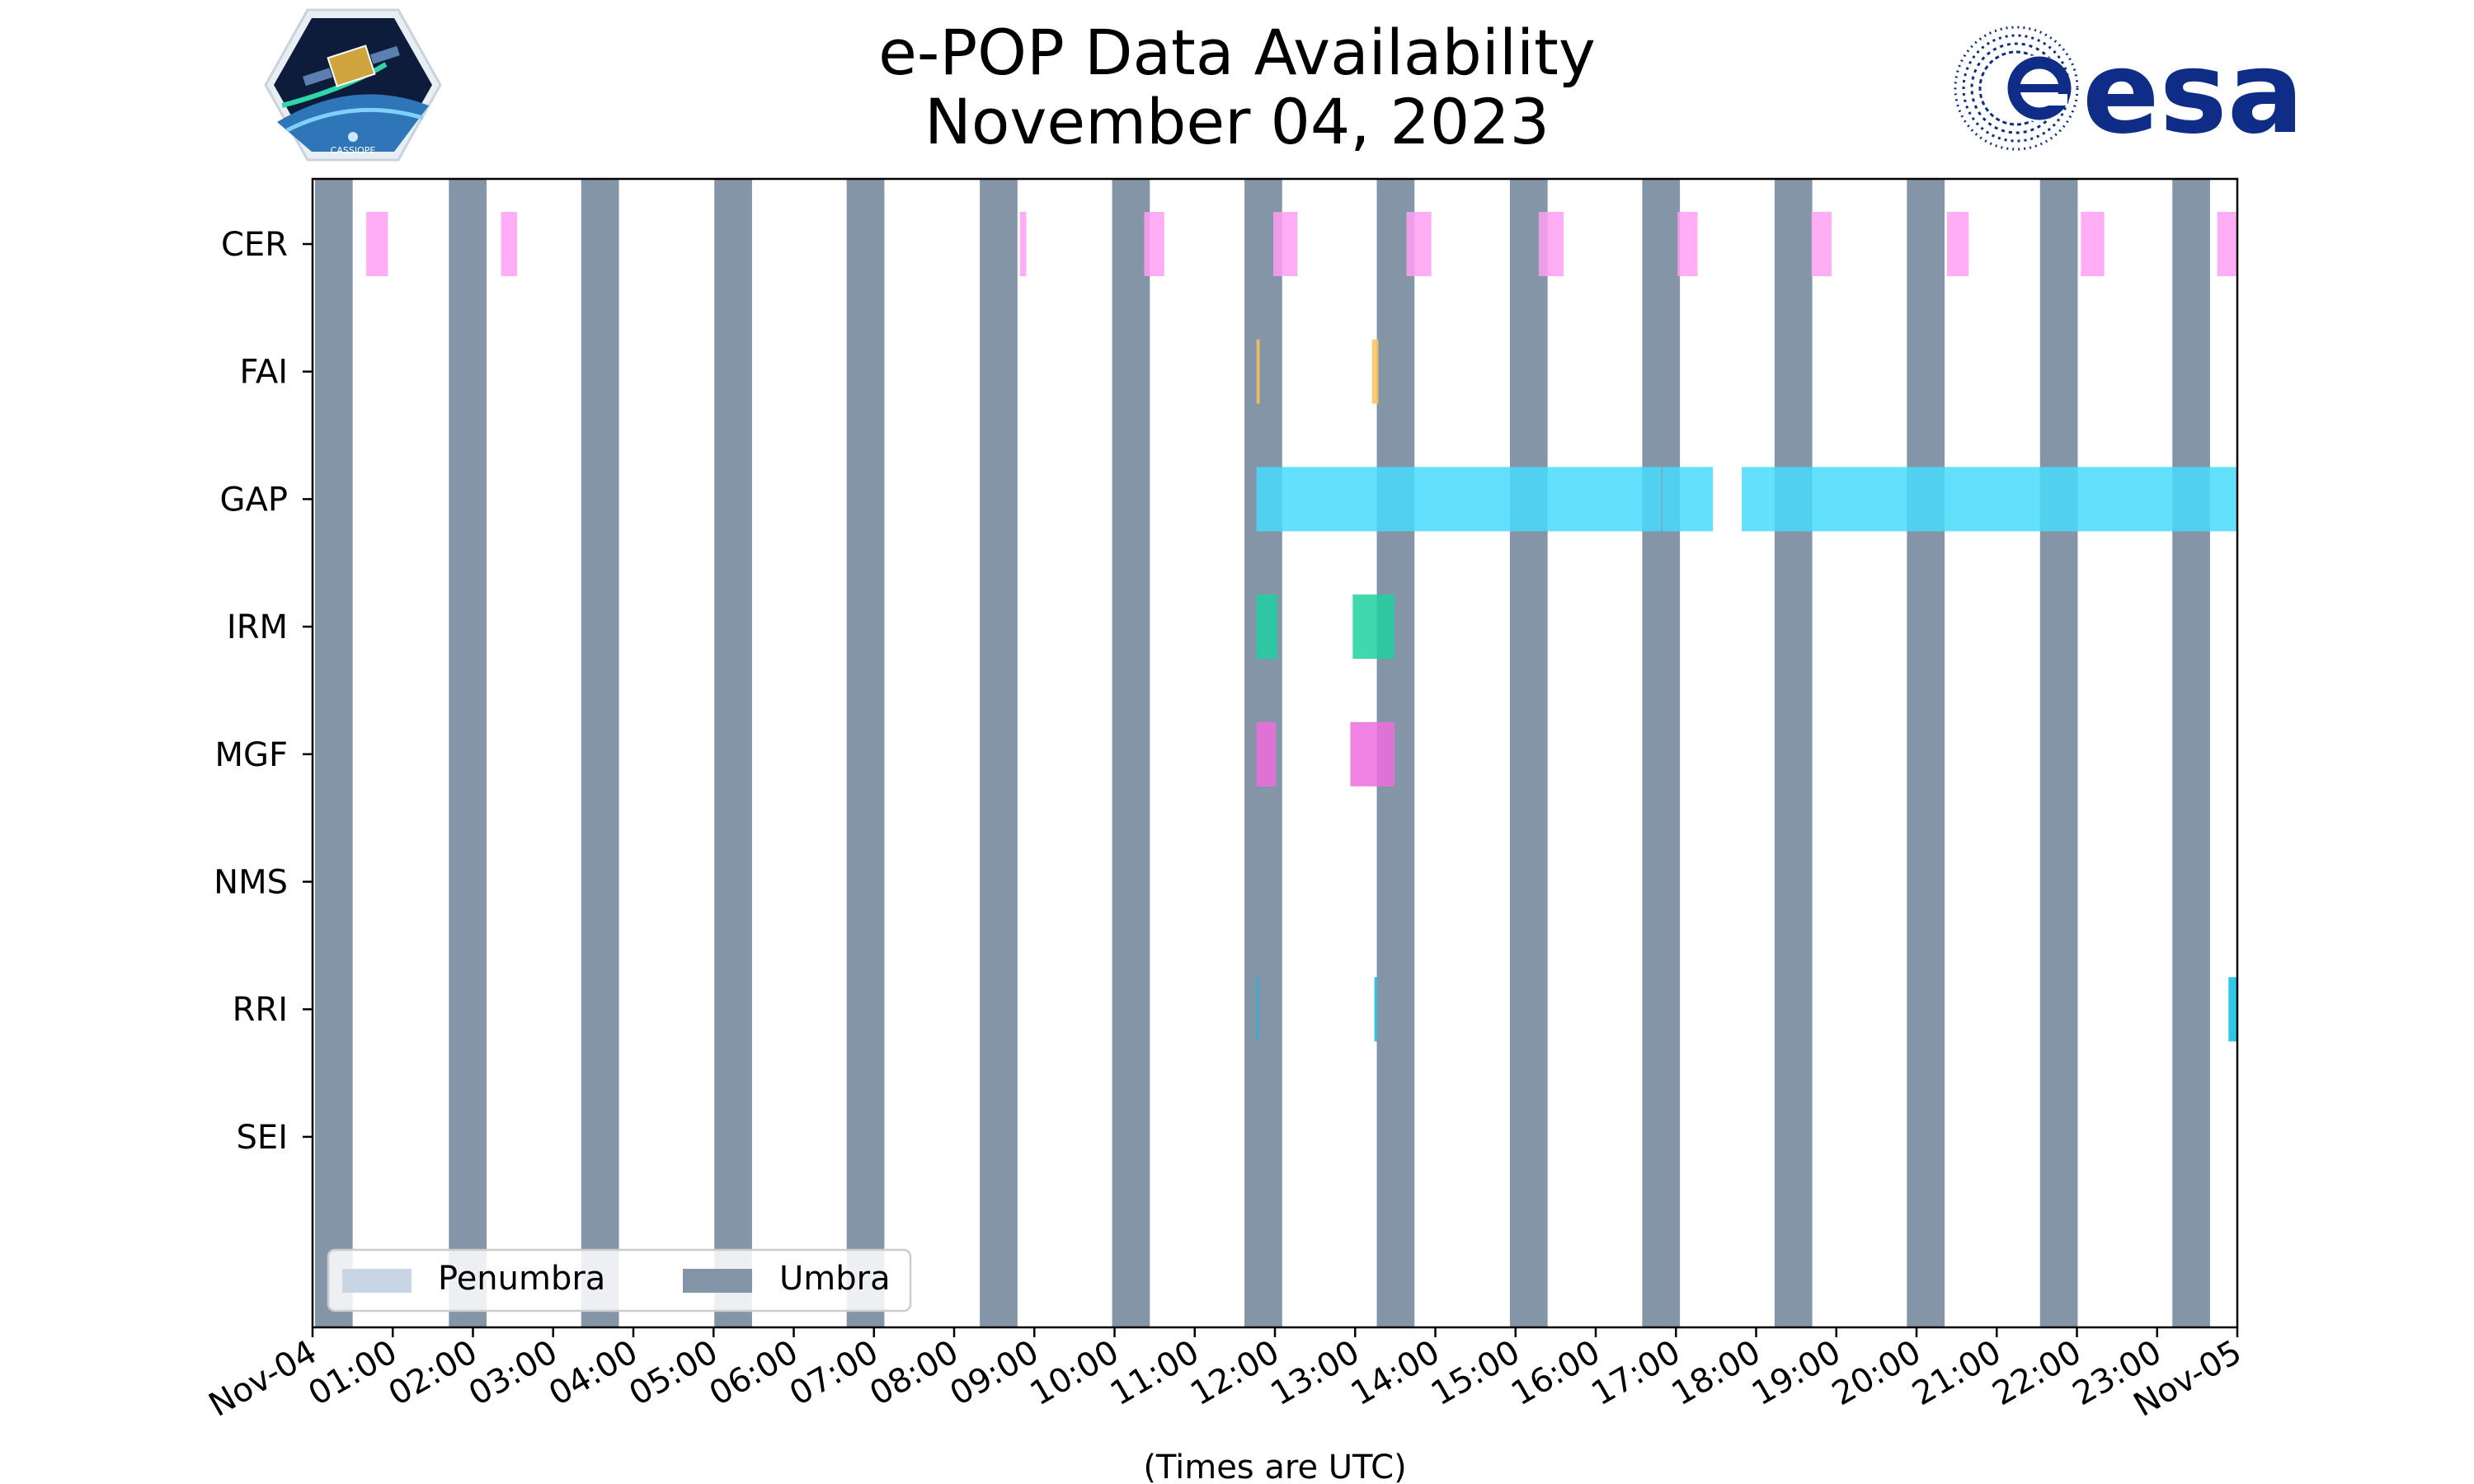 The image size is (2474, 1484). Describe the element at coordinates (433, 1373) in the screenshot. I see `x-tick-label: 02:00` at that location.